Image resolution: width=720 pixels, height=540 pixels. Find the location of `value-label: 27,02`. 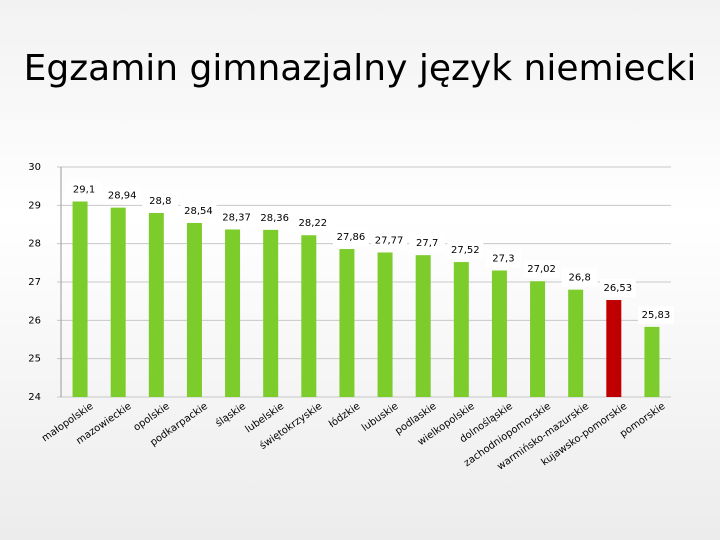

value-label: 27,02 is located at coordinates (541, 269).